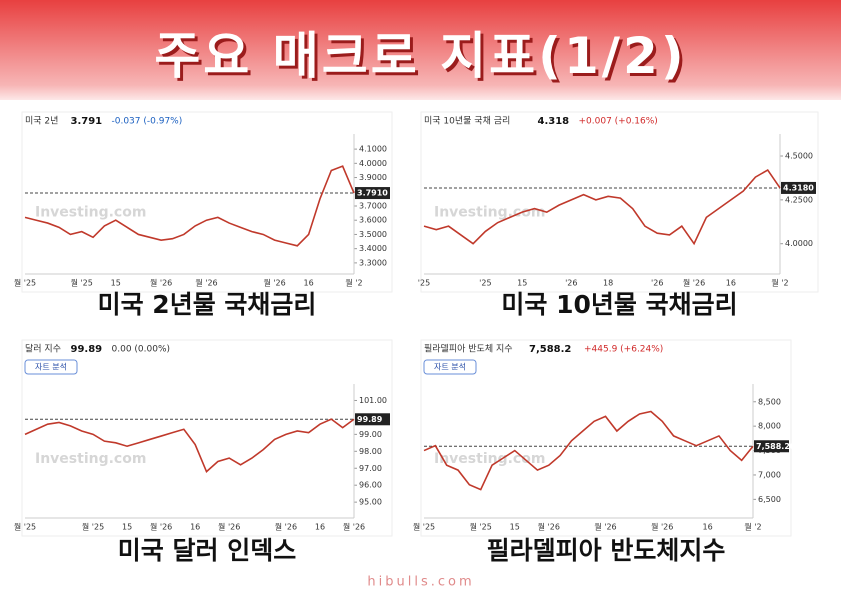 The image size is (841, 595). What do you see at coordinates (373, 177) in the screenshot?
I see `y-tick-label: 3.9000` at bounding box center [373, 177].